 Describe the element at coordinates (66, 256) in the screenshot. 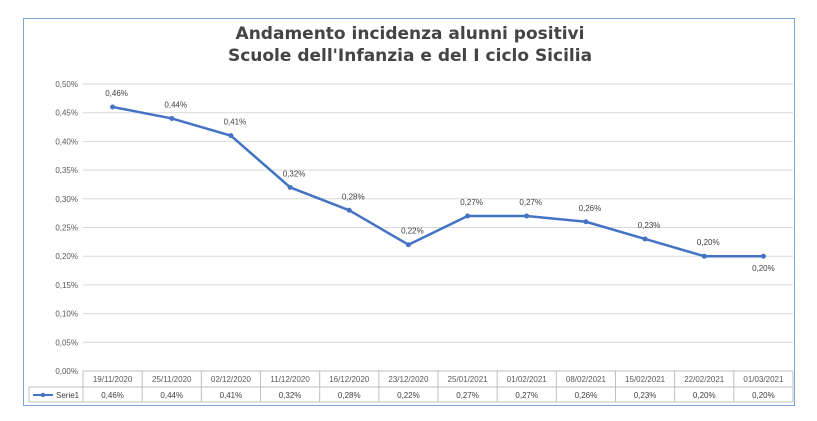

I see `y-tick-label: 0,20%` at that location.